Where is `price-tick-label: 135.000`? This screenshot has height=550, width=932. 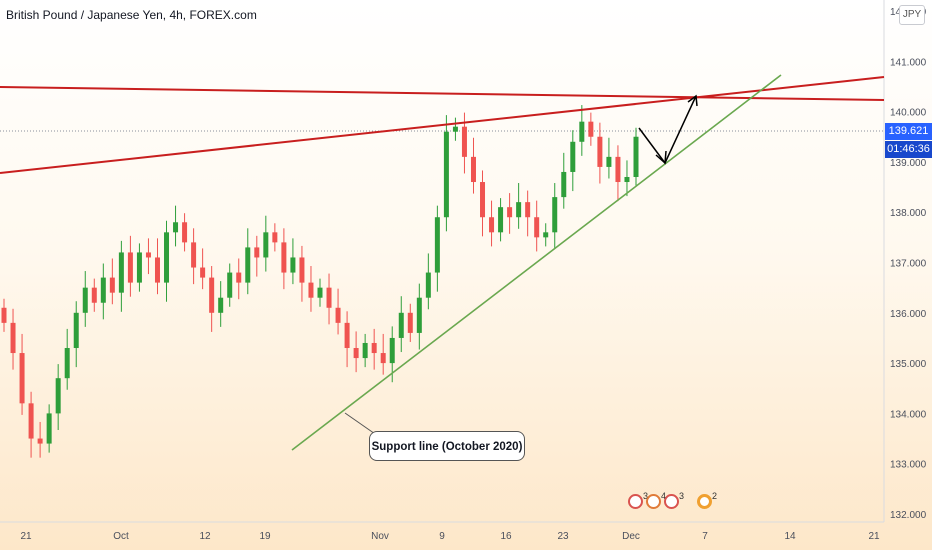 price-tick-label: 135.000 is located at coordinates (908, 364).